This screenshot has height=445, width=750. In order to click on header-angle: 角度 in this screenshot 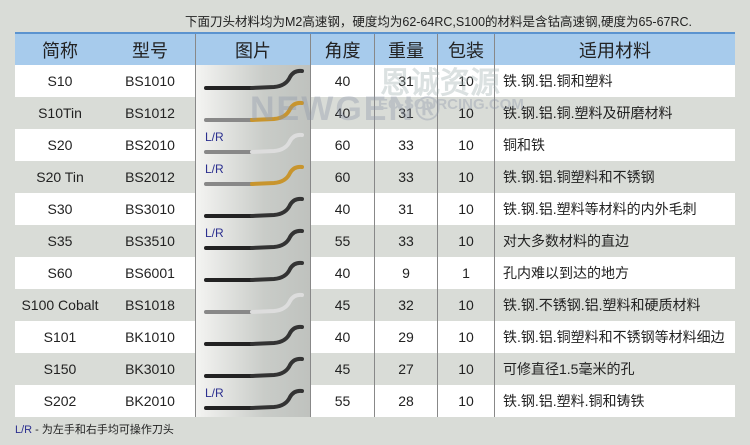, I will do `click(343, 49)`.